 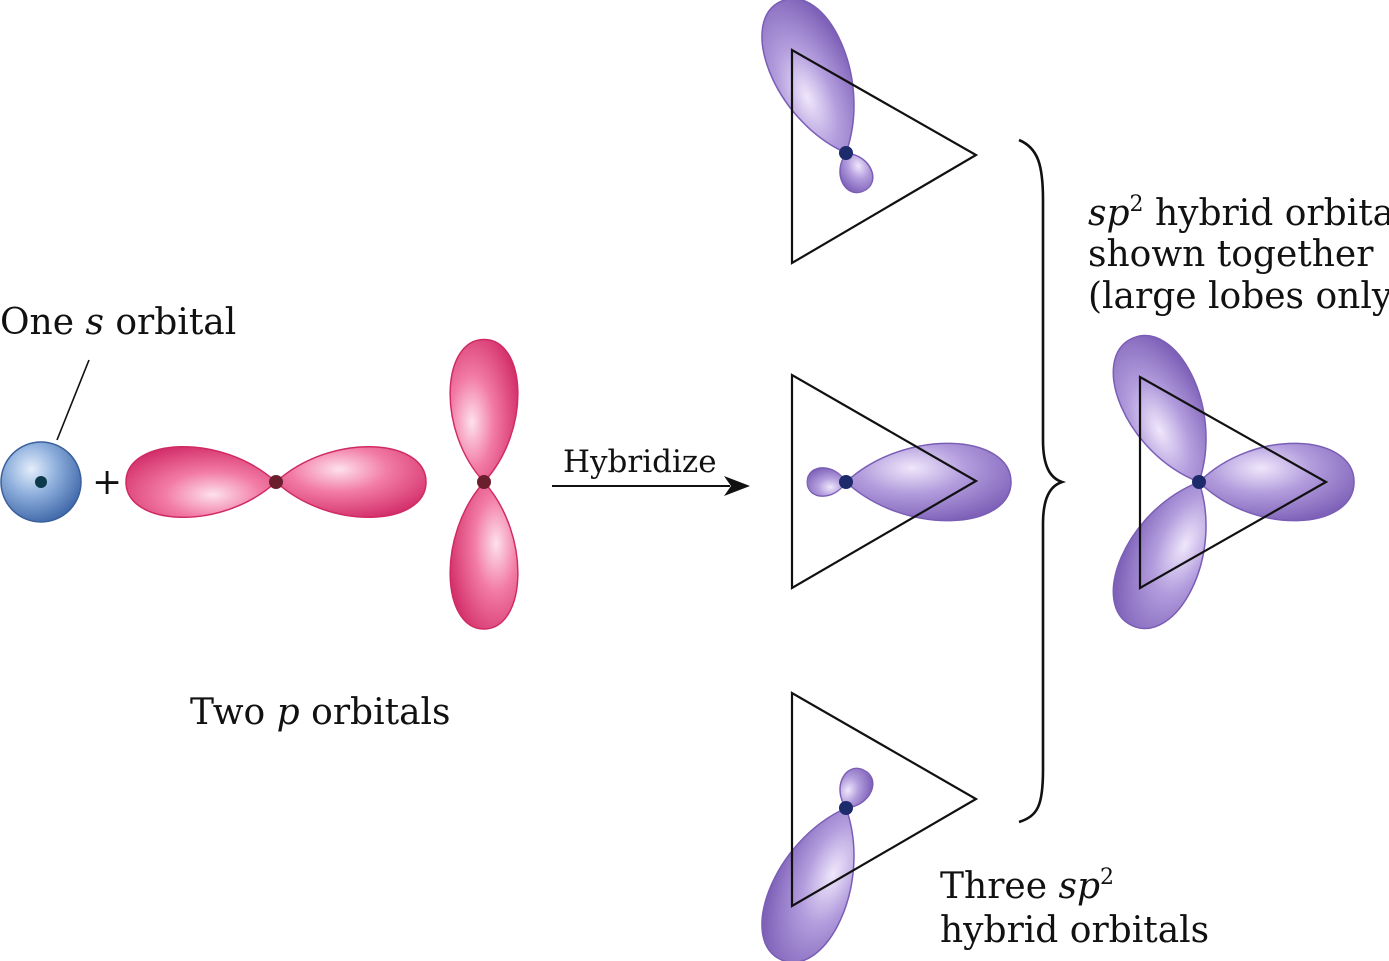 What do you see at coordinates (651, 486) in the screenshot?
I see `hybridize-arrow` at bounding box center [651, 486].